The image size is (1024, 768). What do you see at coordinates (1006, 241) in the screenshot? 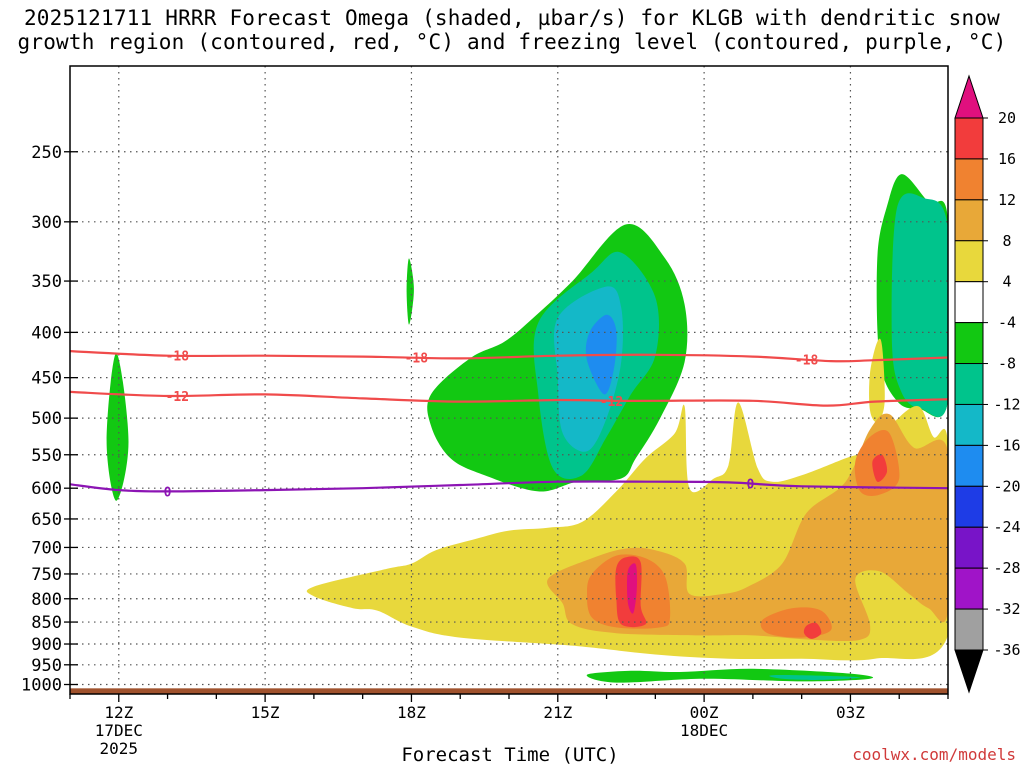
I see `colorbar-label-8: 8` at bounding box center [1006, 241].